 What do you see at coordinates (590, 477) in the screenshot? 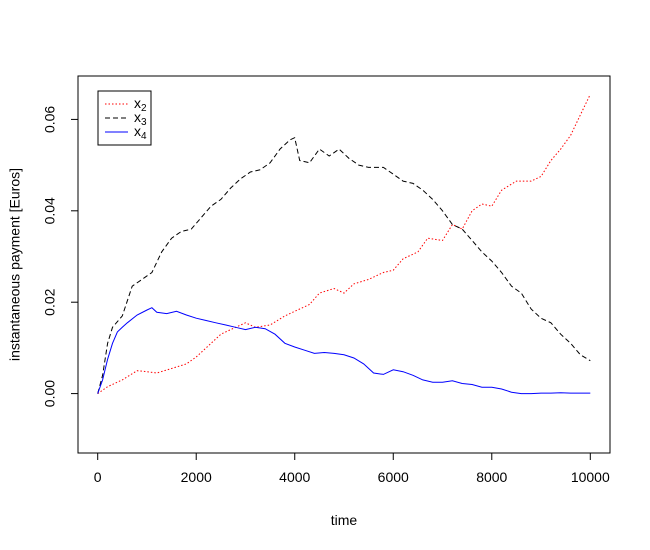
I see `x-tick-label: 10000` at bounding box center [590, 477].